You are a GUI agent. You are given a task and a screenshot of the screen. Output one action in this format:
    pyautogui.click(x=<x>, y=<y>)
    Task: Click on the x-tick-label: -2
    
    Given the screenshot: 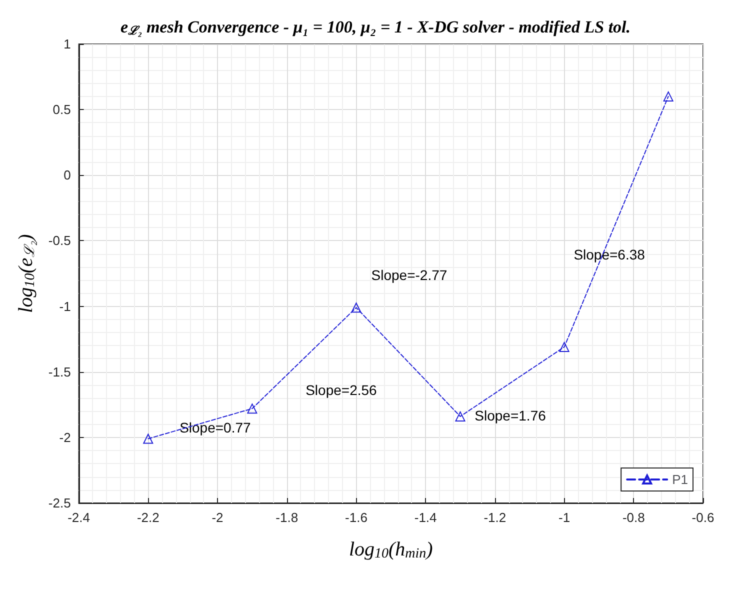 What is the action you would take?
    pyautogui.click(x=218, y=517)
    